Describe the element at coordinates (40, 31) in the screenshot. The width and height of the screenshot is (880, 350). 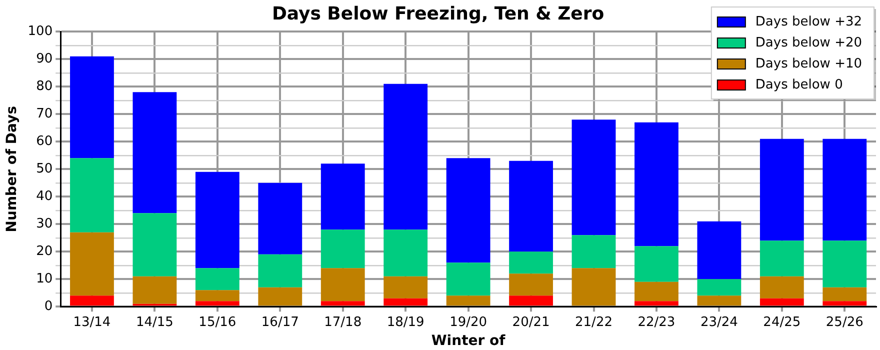
I see `y-tick-label: 100` at that location.